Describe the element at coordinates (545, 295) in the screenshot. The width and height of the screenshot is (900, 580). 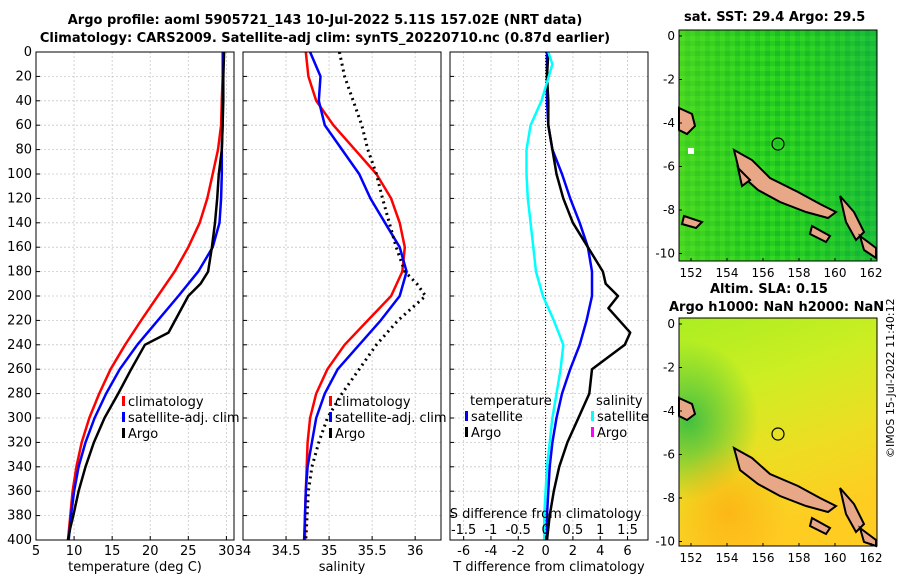
I see `series-salinity-satellite` at that location.